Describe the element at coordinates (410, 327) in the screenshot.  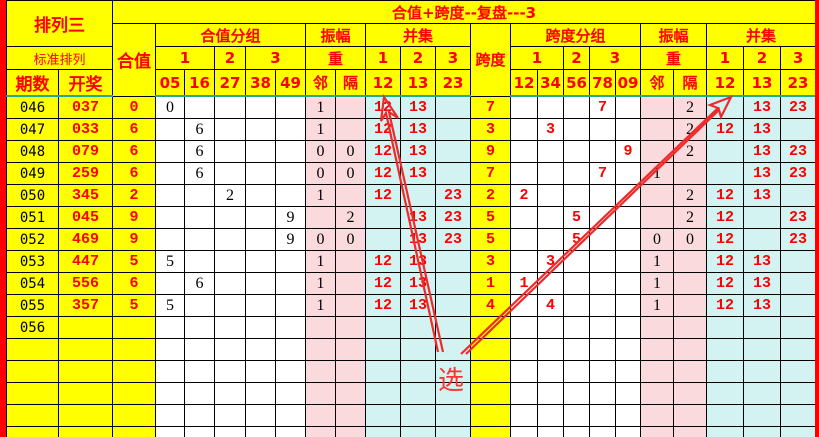
I see `table-row: 056` at that location.